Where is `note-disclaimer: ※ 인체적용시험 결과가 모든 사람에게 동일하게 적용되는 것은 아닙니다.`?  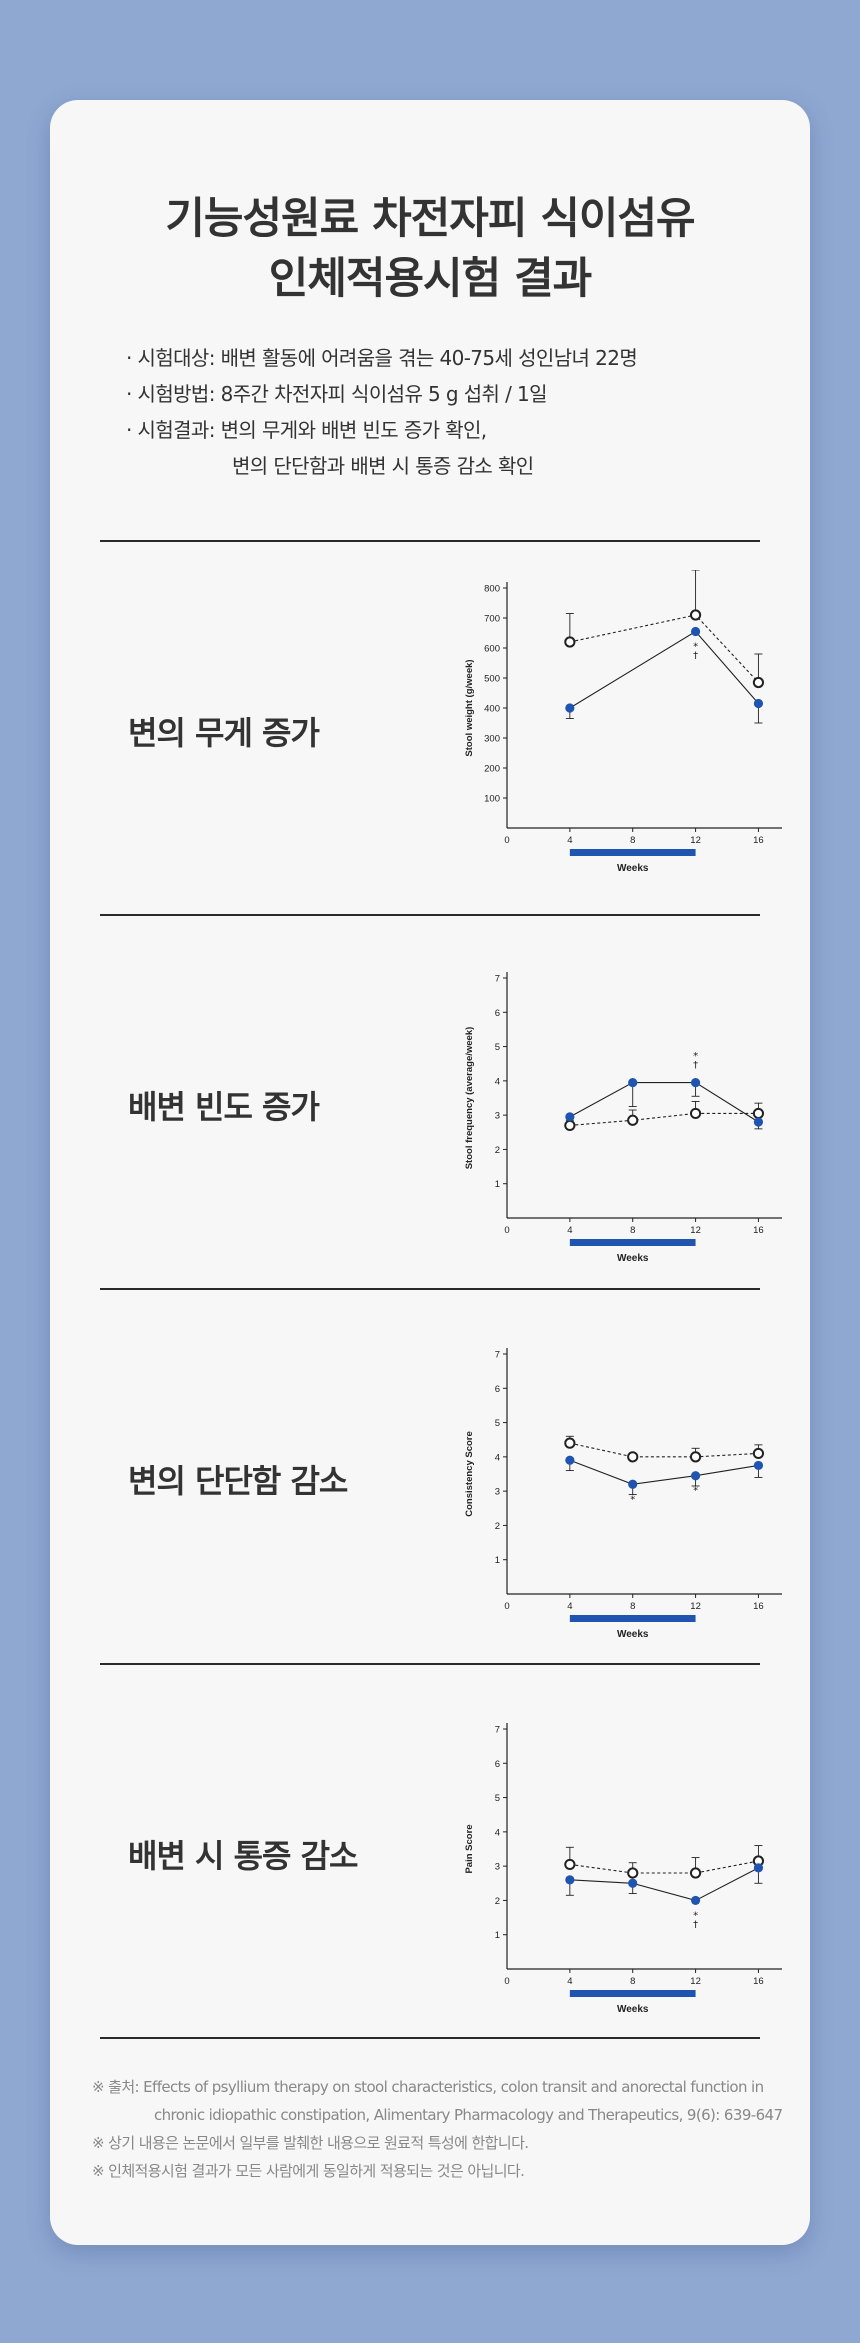 note-disclaimer: ※ 인체적용시험 결과가 모든 사람에게 동일하게 적용되는 것은 아닙니다. is located at coordinates (308, 2171).